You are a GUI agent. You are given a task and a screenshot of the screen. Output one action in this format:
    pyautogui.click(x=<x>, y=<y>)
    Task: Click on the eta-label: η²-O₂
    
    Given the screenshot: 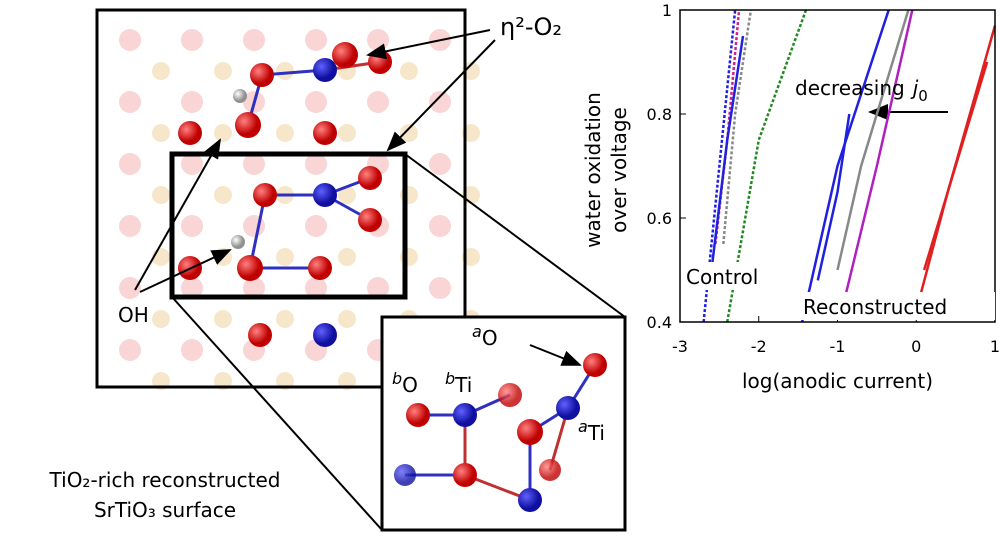 What is the action you would take?
    pyautogui.click(x=531, y=27)
    